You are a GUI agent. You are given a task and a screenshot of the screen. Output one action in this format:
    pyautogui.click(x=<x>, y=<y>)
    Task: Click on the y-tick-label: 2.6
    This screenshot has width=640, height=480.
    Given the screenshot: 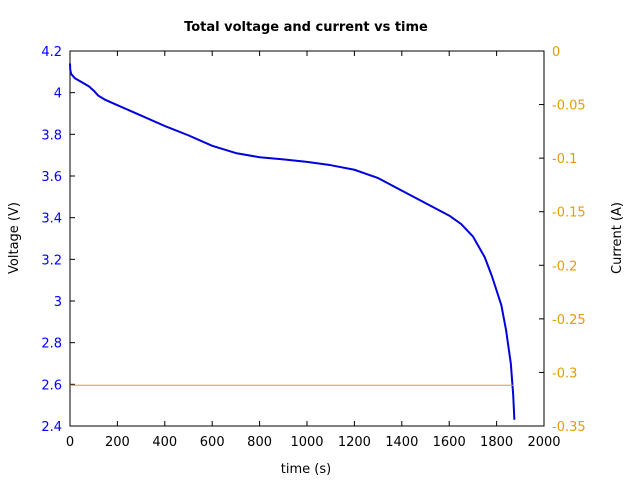 What is the action you would take?
    pyautogui.click(x=51, y=385)
    